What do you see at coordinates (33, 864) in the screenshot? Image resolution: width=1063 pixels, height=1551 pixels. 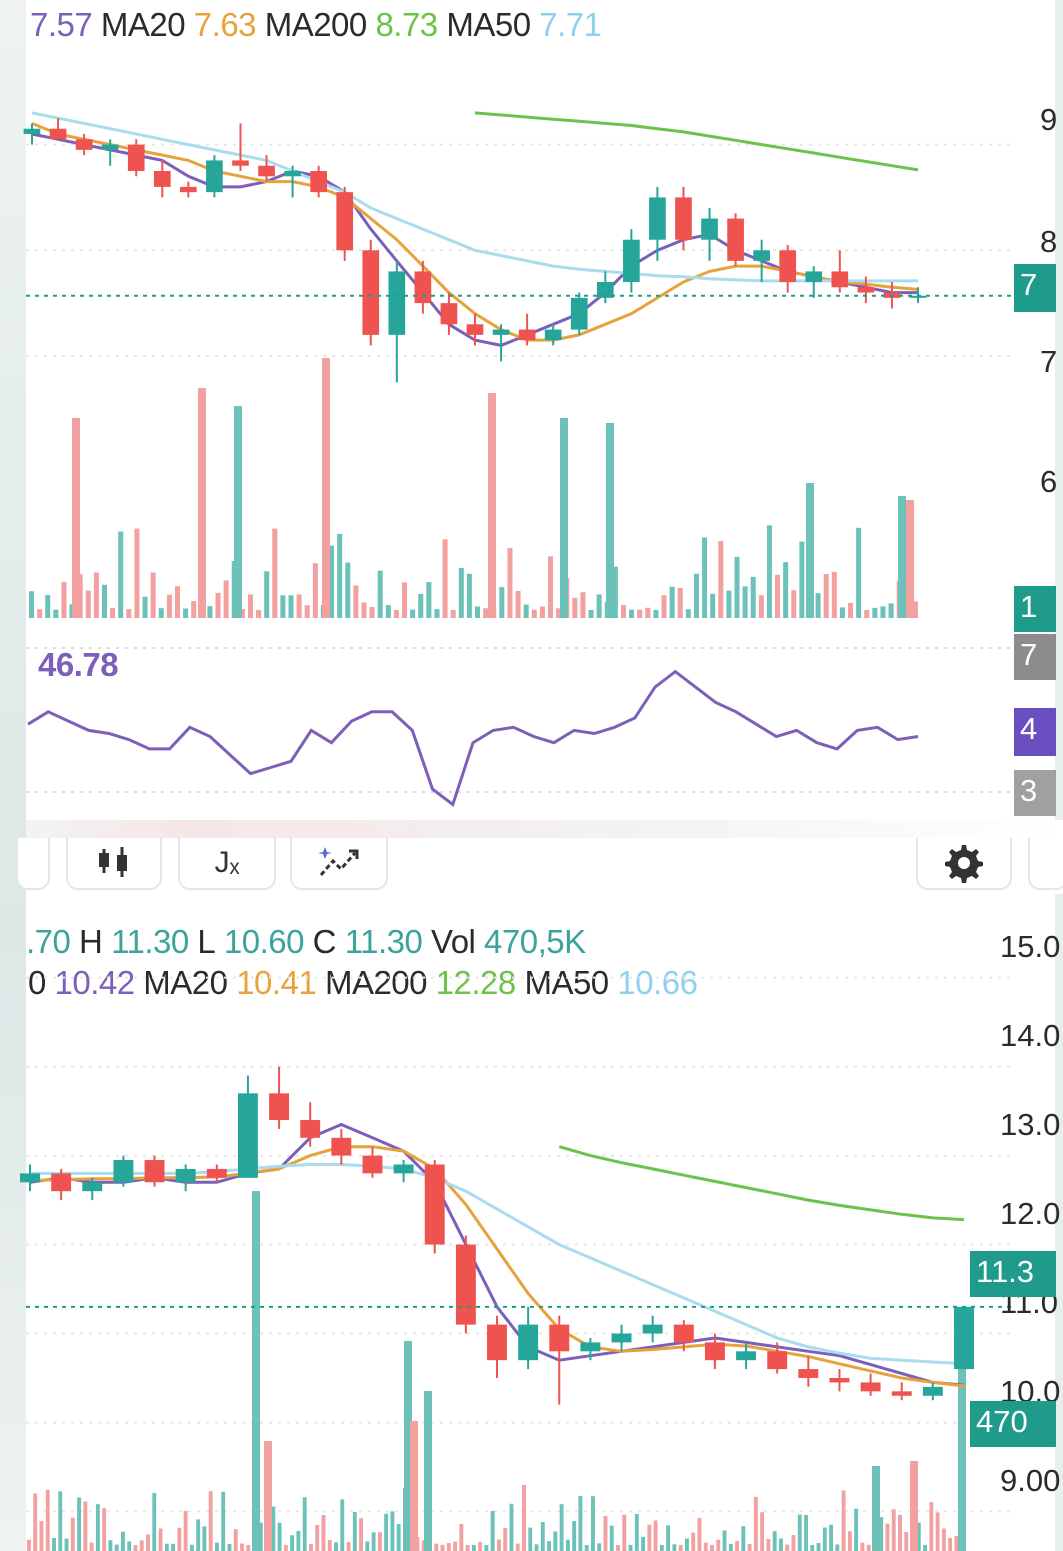 I see `toolbar-button-left-edge` at bounding box center [33, 864].